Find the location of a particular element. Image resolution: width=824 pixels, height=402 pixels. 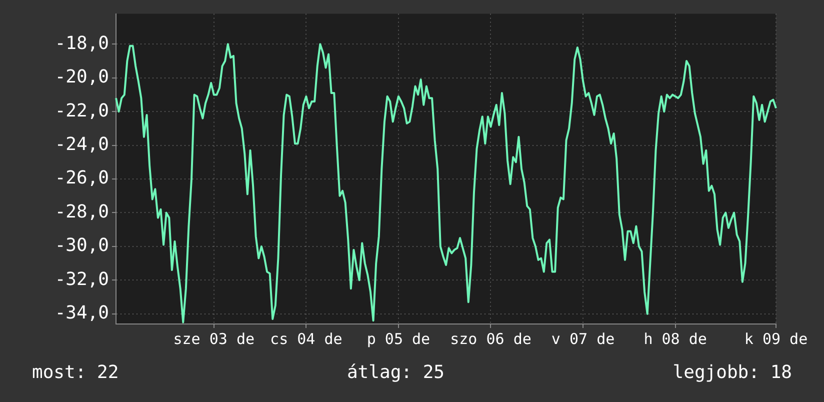

y-tick-label: -32,0 is located at coordinates (81, 279).